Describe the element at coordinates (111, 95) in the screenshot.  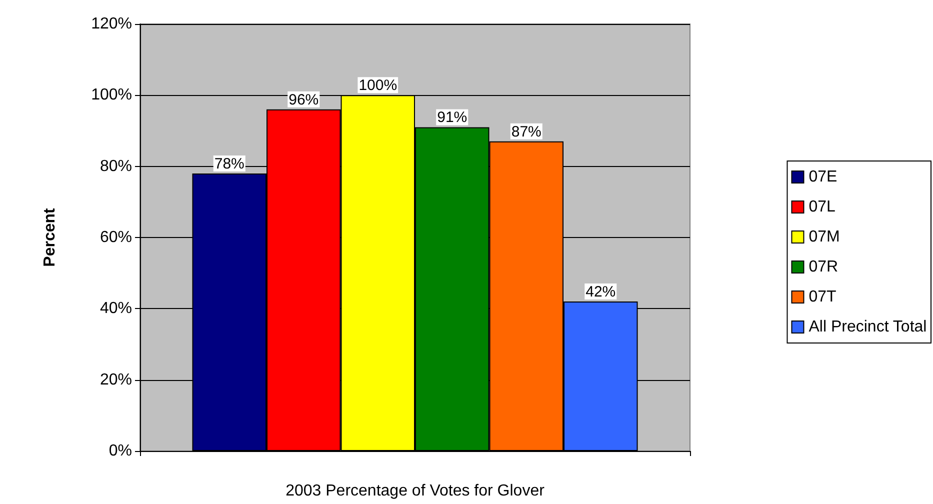
I see `y-tick-label: 100%` at that location.